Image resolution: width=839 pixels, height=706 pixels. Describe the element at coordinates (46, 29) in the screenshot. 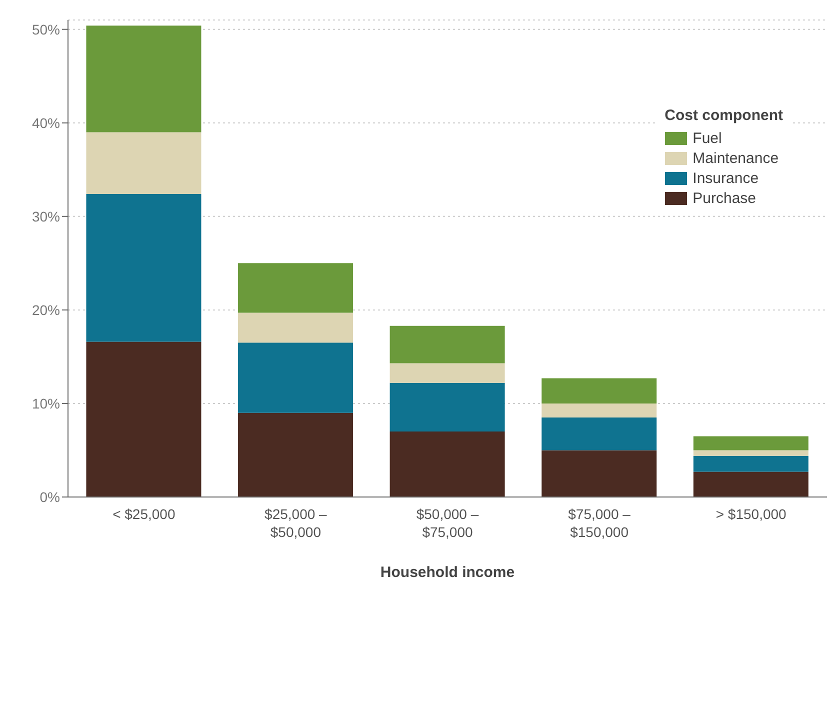

I see `y-tick-label: 50%` at that location.